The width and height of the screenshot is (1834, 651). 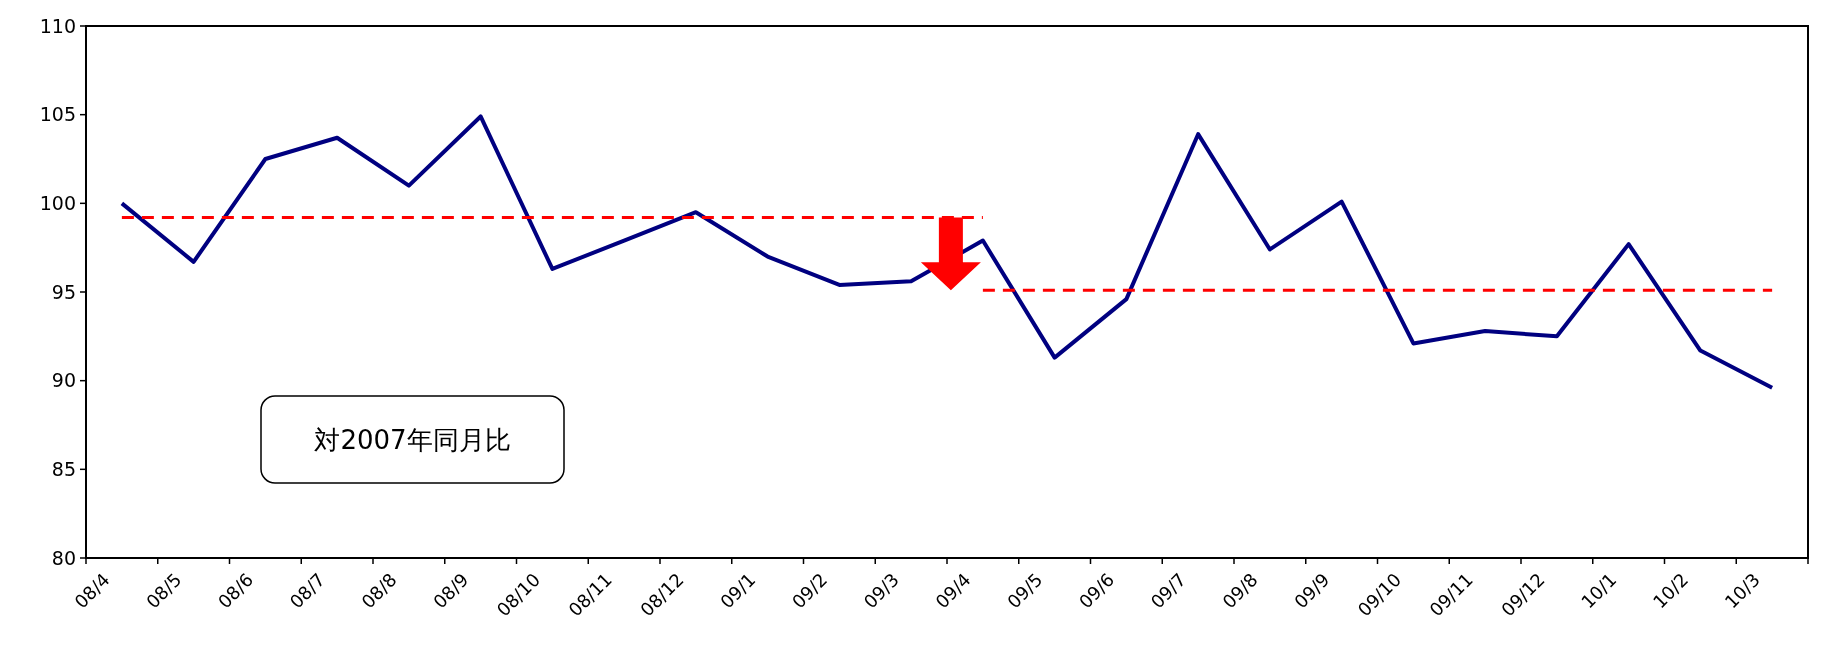 I want to click on y-tick-label: 110, so click(x=57, y=25).